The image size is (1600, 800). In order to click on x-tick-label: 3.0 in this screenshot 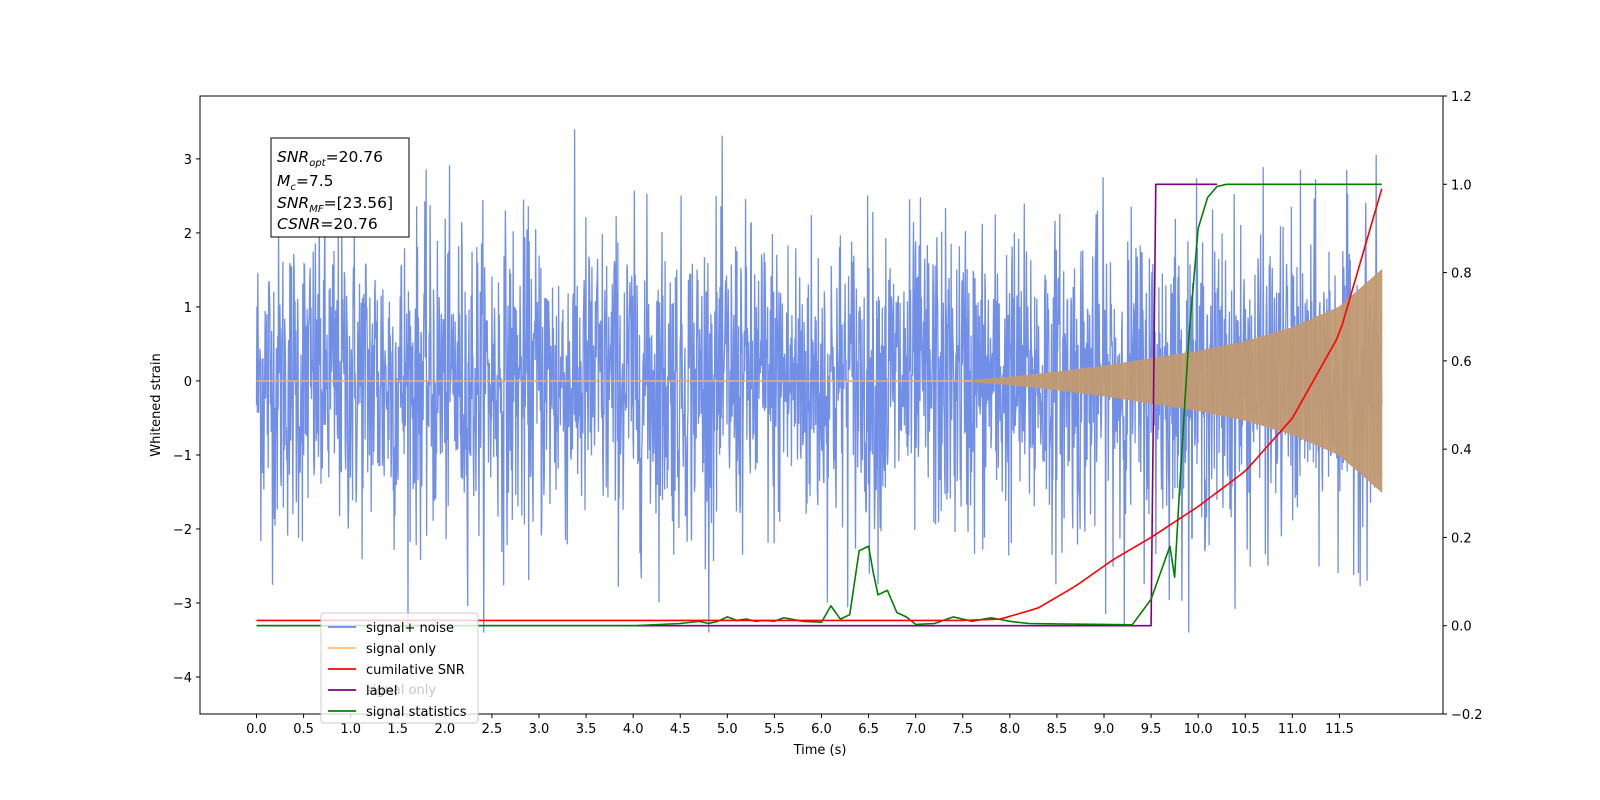, I will do `click(539, 729)`.